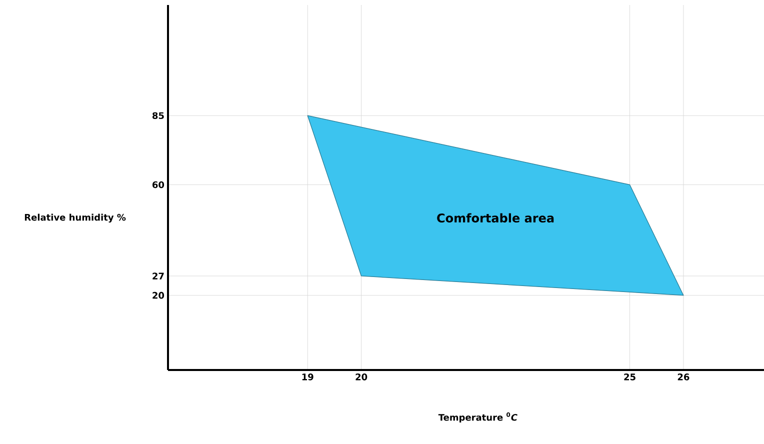  I want to click on x-tick-label: 19, so click(308, 377).